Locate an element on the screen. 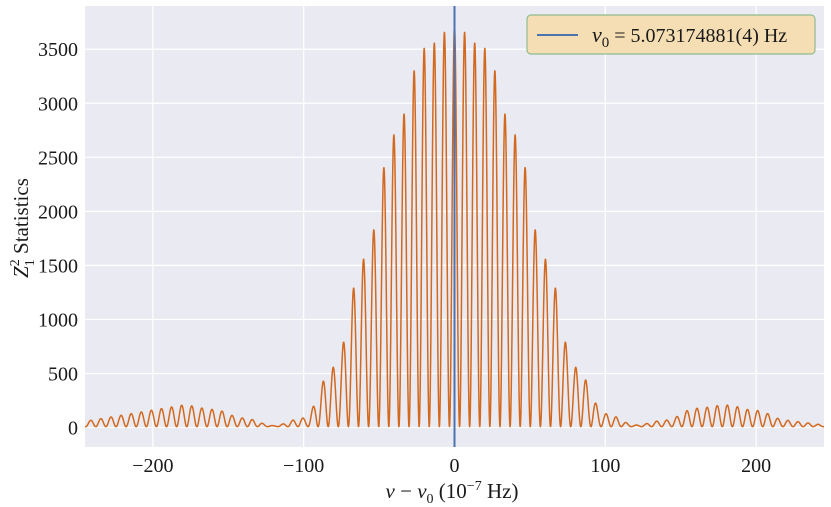  y-tick-label: 3000 is located at coordinates (58, 104).